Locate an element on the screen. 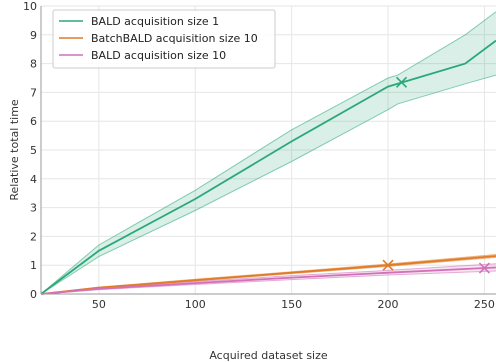  legend-label-batchbald-size-10: BatchBALD acquisition size 10 is located at coordinates (174, 38).